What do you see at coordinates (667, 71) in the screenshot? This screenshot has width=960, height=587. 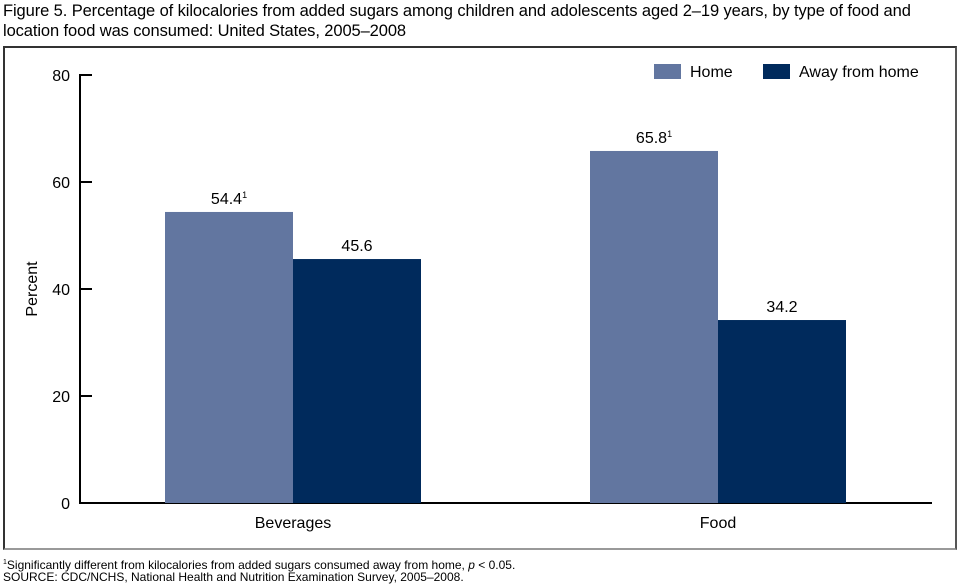 I see `legend-swatch-home` at bounding box center [667, 71].